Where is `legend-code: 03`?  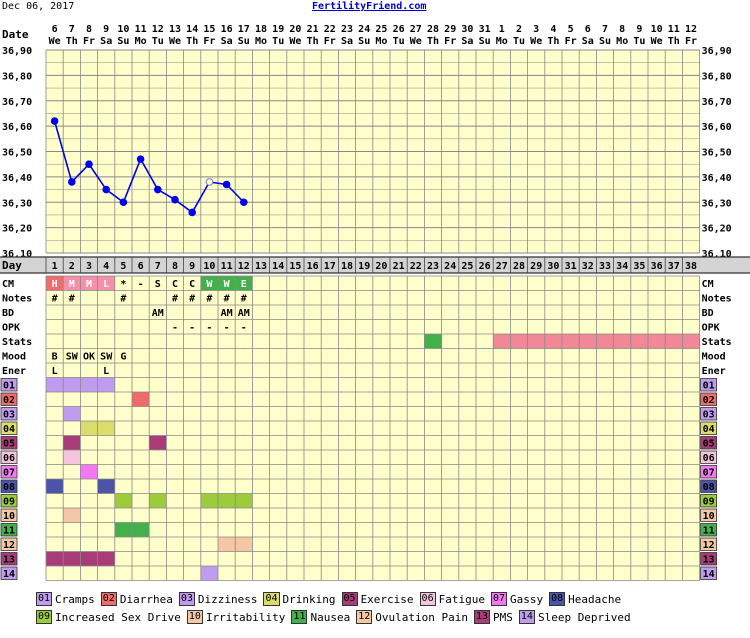 legend-code: 03 is located at coordinates (186, 599).